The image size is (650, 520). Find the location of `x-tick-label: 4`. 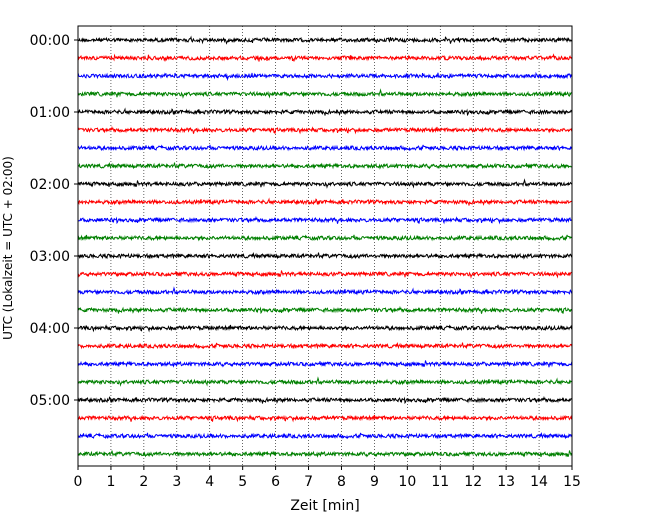

x-tick-label: 4 is located at coordinates (209, 482).